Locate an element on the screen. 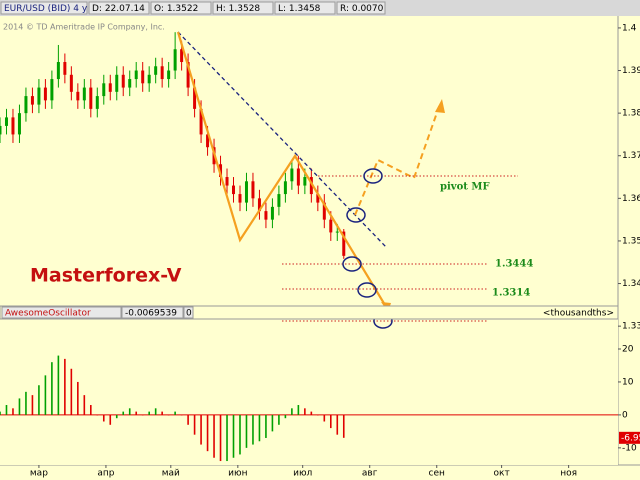 The height and width of the screenshot is (480, 640). x-tick-label: мар is located at coordinates (39, 474).